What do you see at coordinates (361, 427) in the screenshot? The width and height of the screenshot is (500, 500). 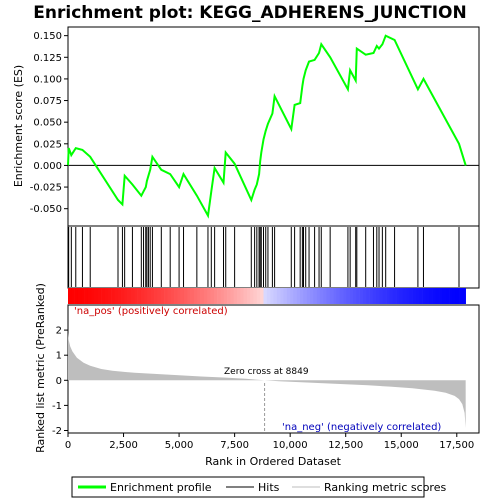 I see `negative-correlation-label: 'na_neg' (negatively correlated)` at bounding box center [361, 427].